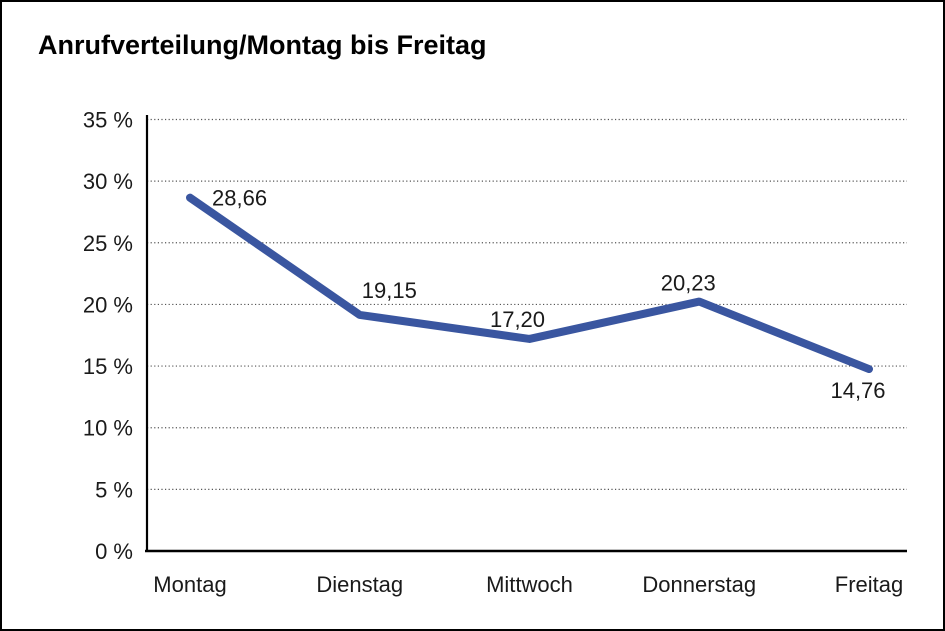 This screenshot has height=631, width=945. I want to click on y-tick-label: 25 %, so click(108, 243).